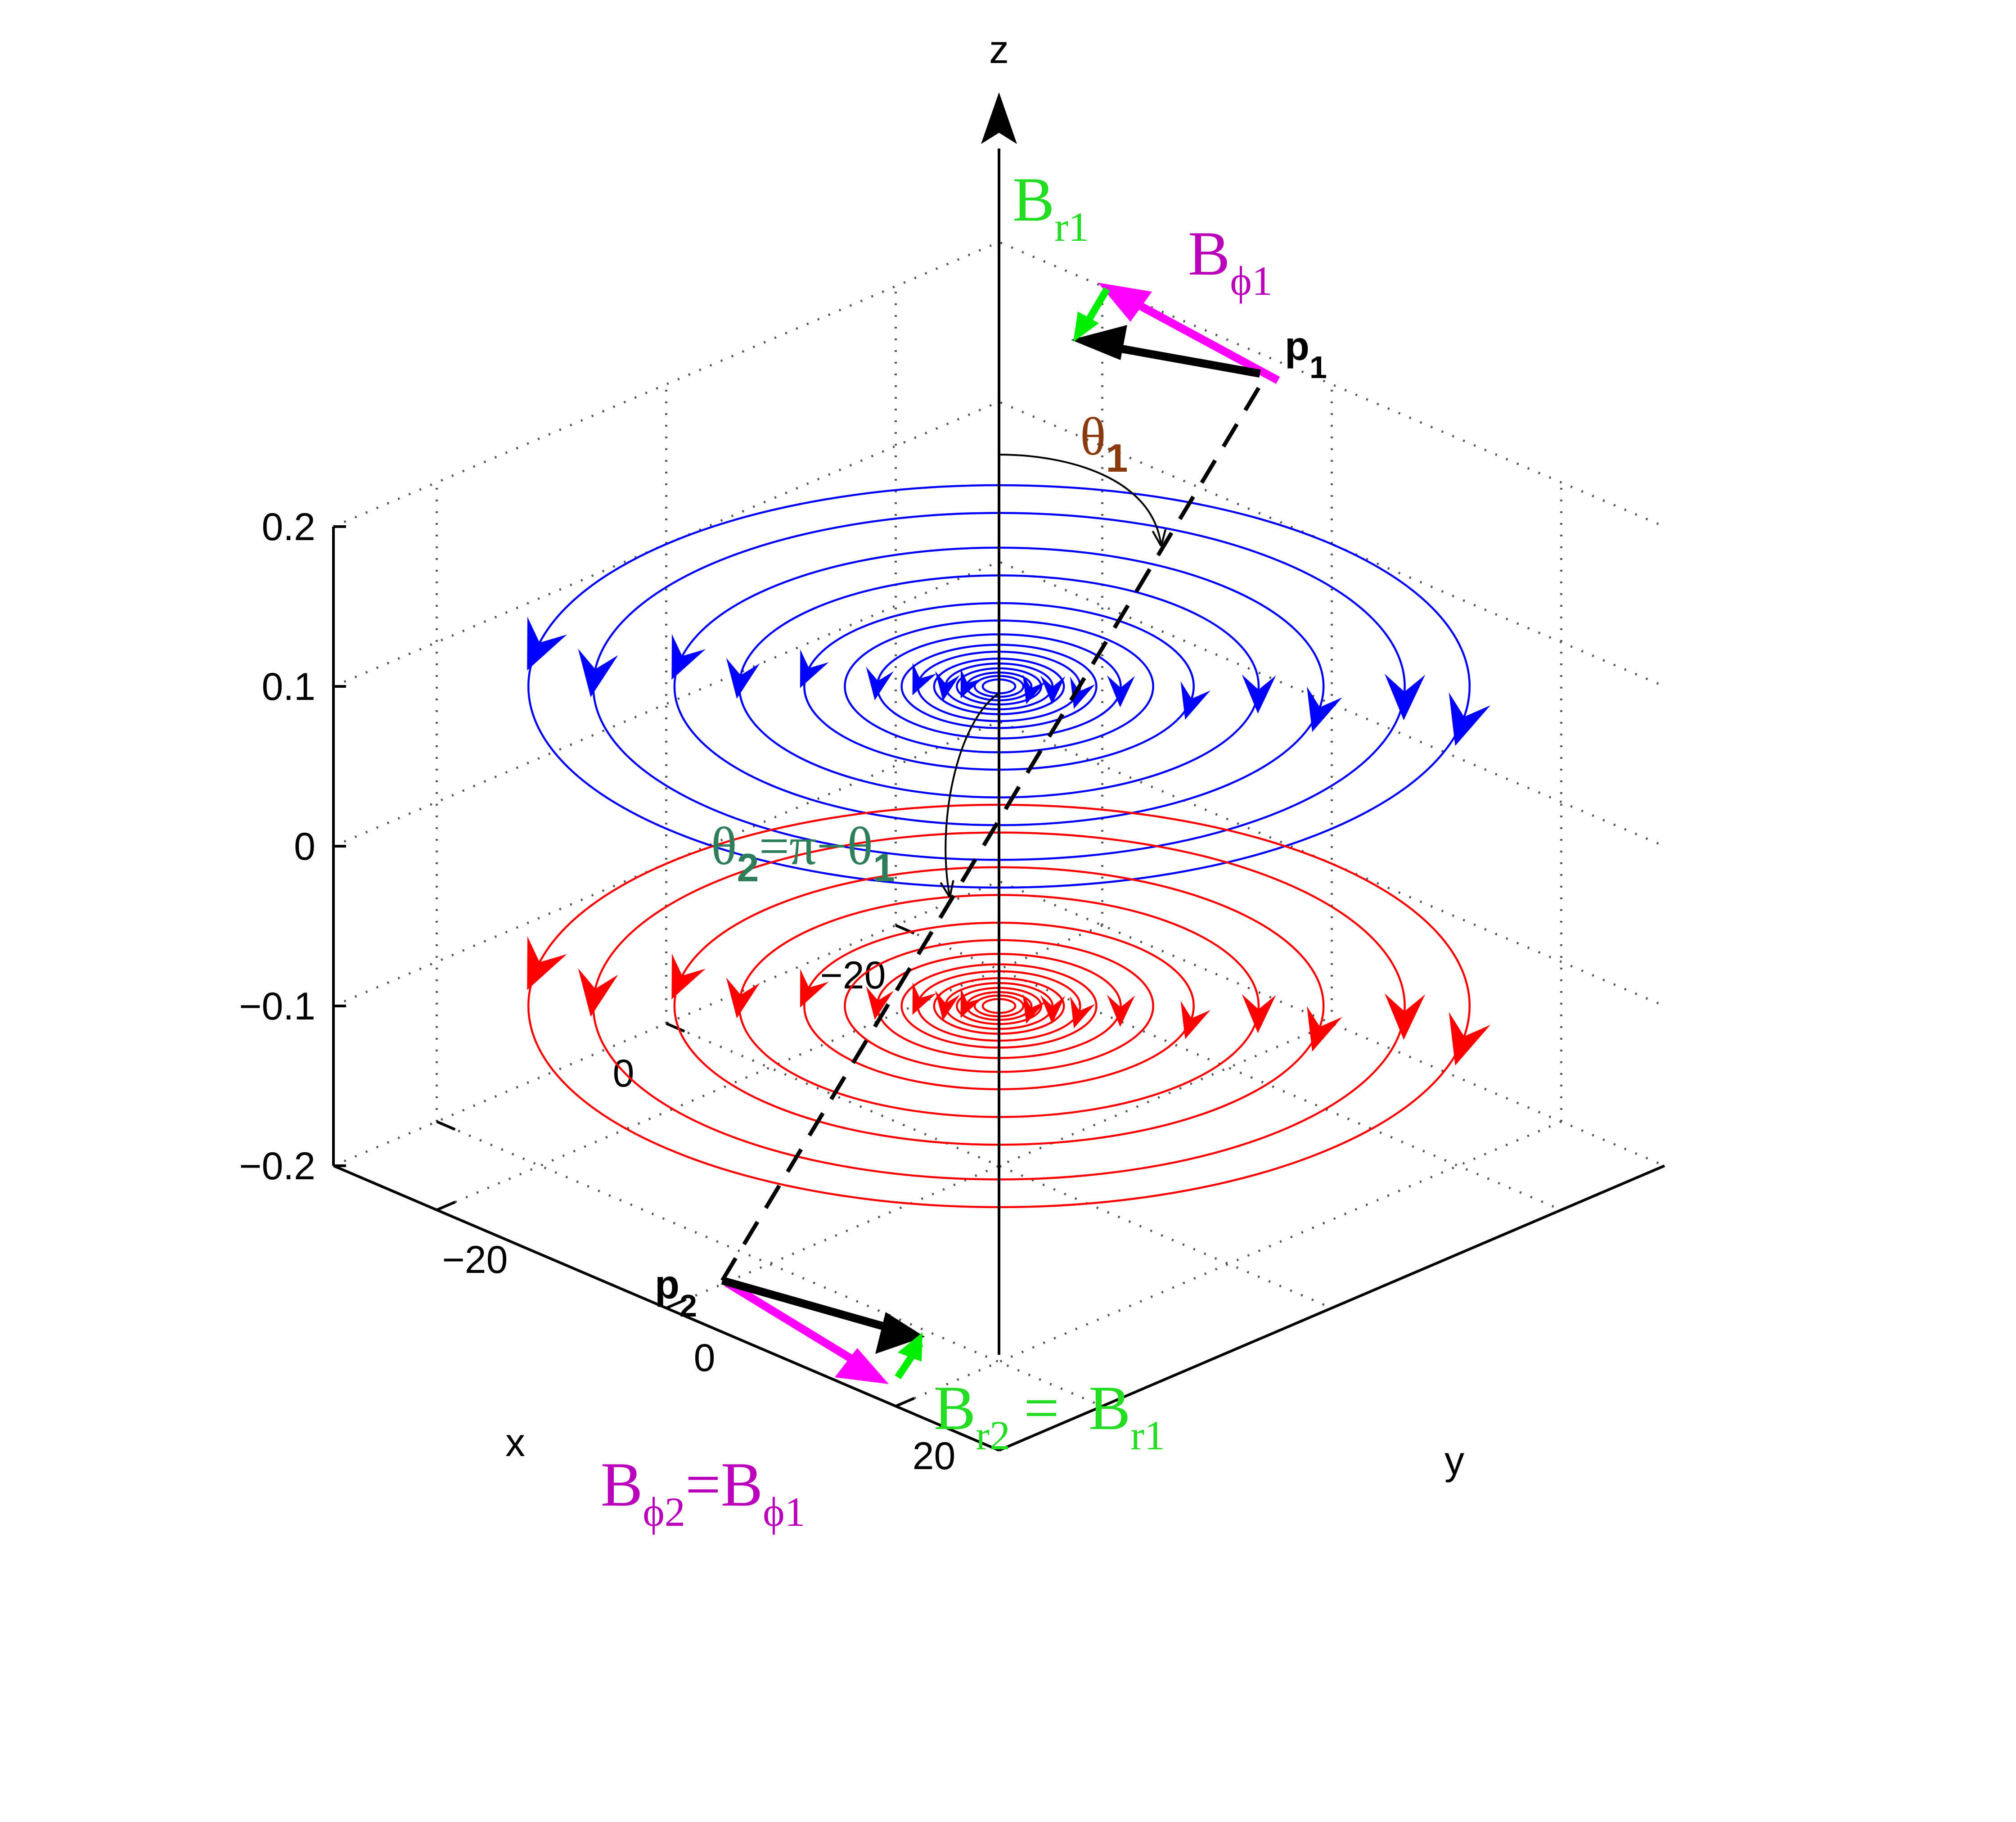 The height and width of the screenshot is (1822, 2016). I want to click on theta2-arc, so click(973, 794).